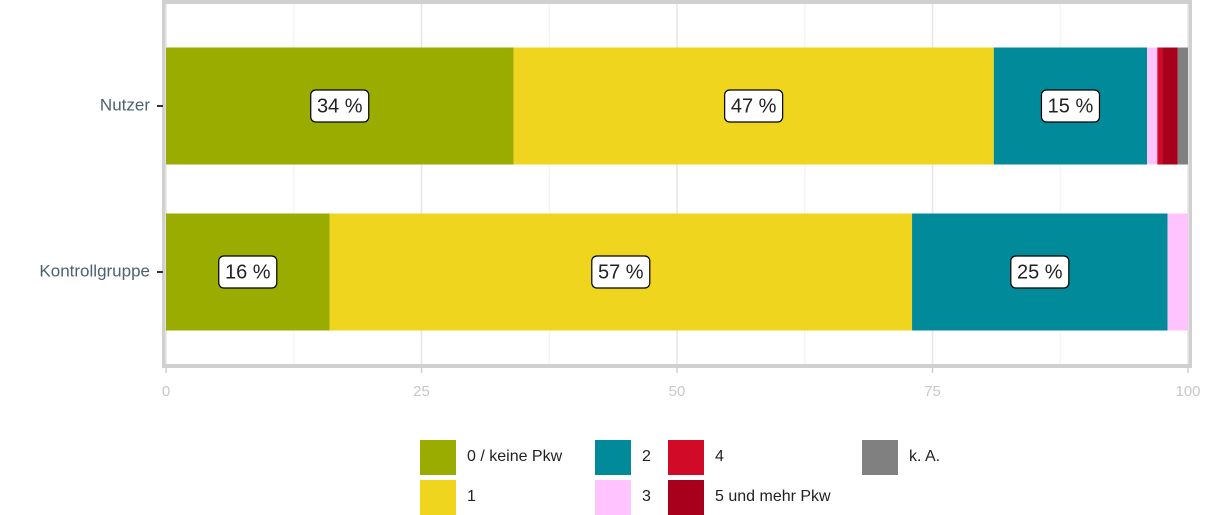 Image resolution: width=1206 pixels, height=515 pixels. Describe the element at coordinates (125, 104) in the screenshot. I see `y-tick-label: Nutzer` at that location.